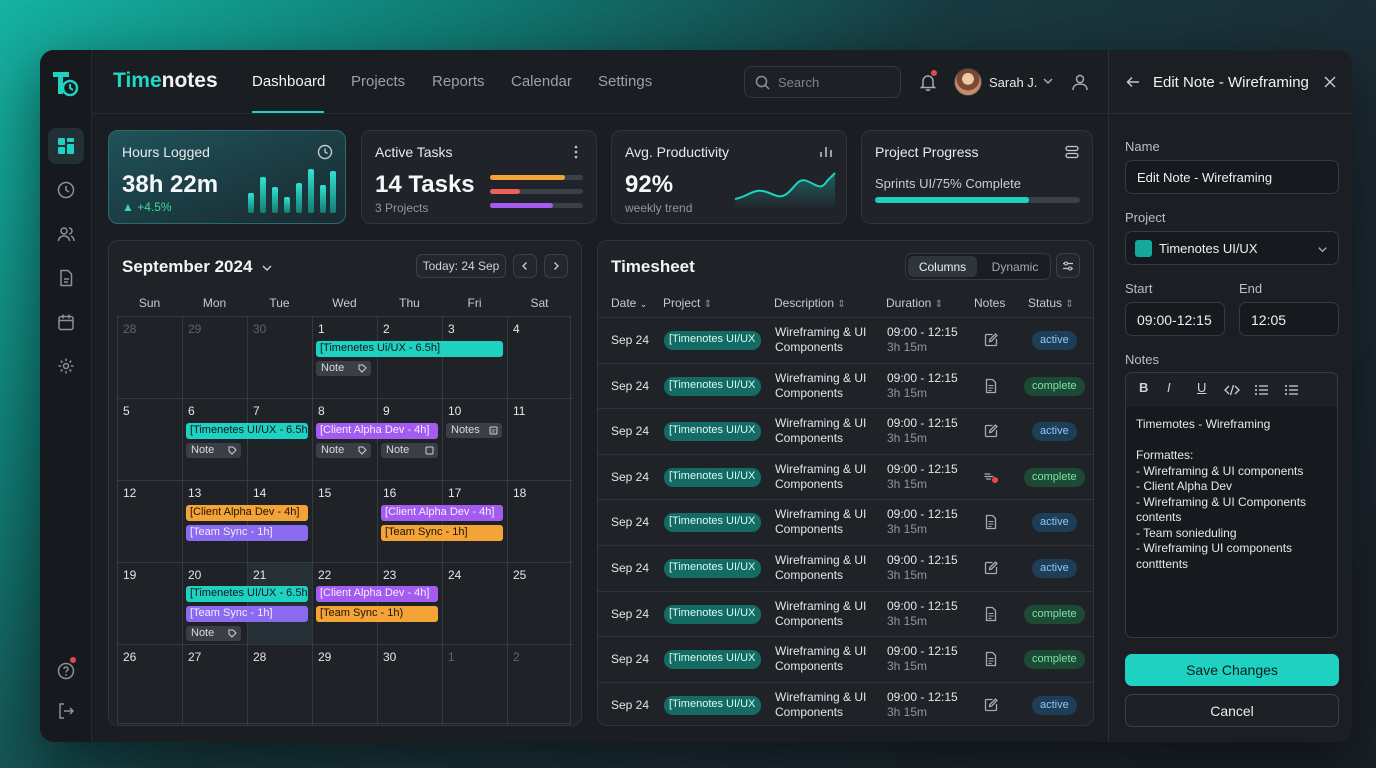 The width and height of the screenshot is (1376, 768). What do you see at coordinates (280, 604) in the screenshot?
I see `calendar-day-cell: 21` at bounding box center [280, 604].